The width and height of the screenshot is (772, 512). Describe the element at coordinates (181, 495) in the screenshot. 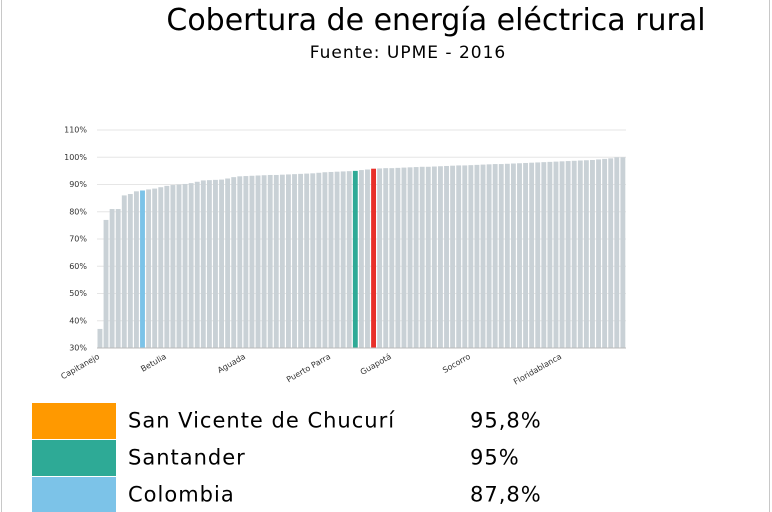

I see `legend-name: Colombia` at that location.